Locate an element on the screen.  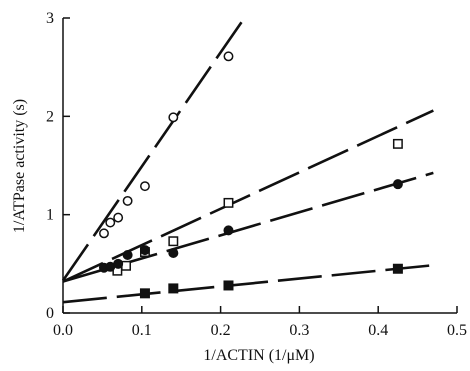
fit-line-filled-square is located at coordinates (248, 283).